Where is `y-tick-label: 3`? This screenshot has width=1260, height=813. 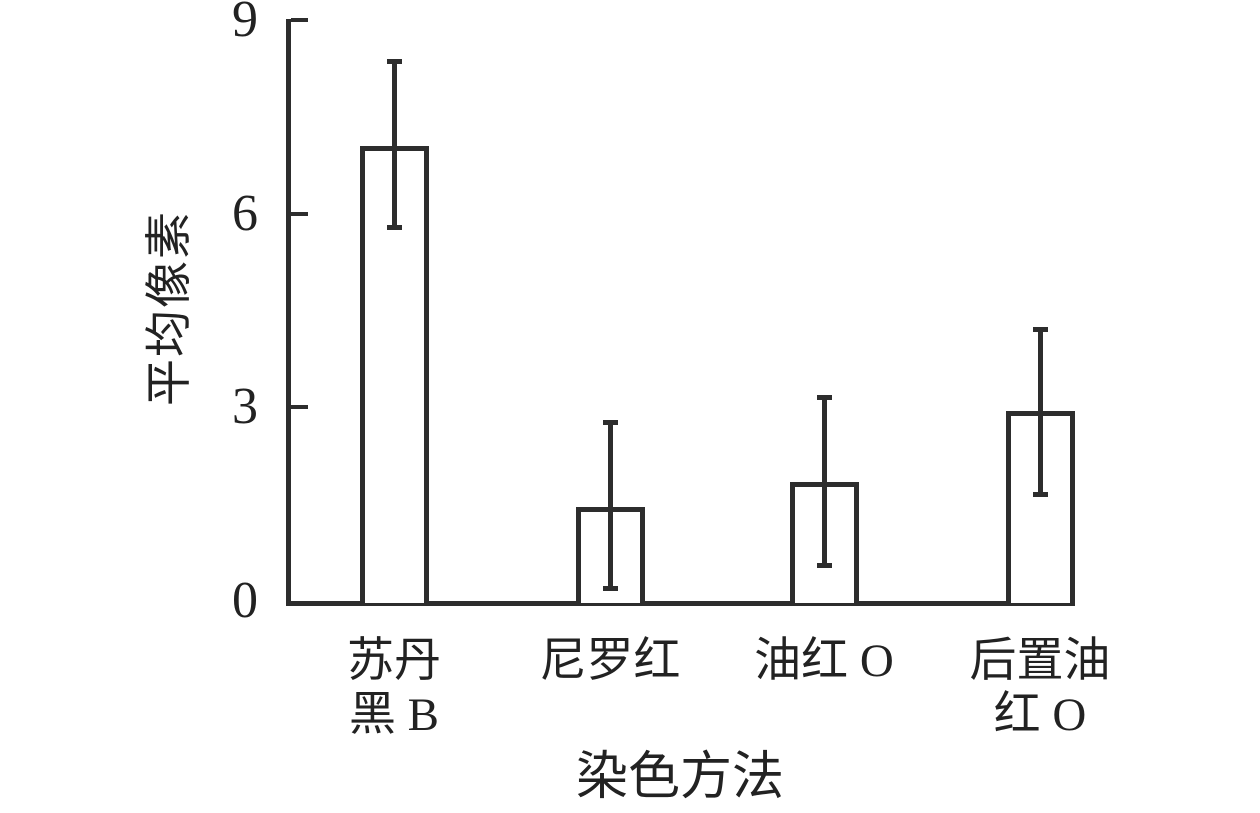
y-tick-label: 3 is located at coordinates (245, 407).